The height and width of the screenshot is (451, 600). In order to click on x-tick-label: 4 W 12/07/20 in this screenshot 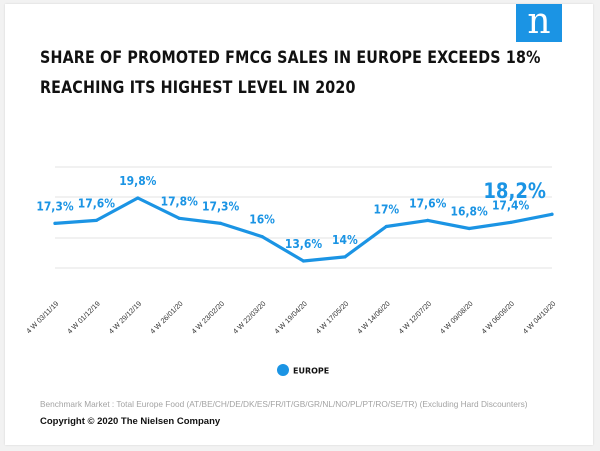, I will do `click(415, 317)`.